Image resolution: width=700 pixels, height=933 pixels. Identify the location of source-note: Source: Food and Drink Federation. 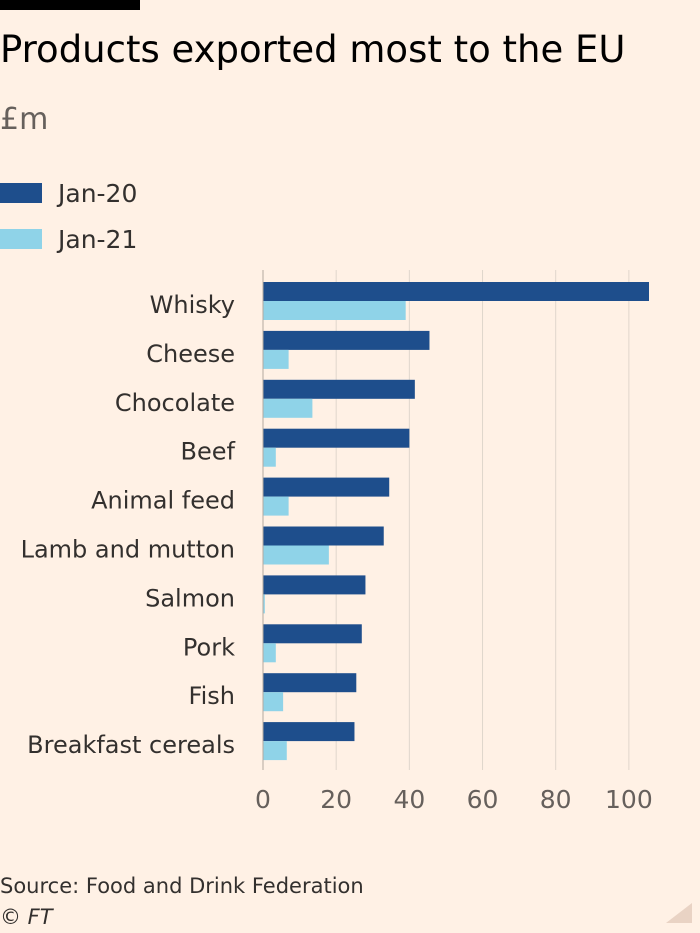
(182, 886).